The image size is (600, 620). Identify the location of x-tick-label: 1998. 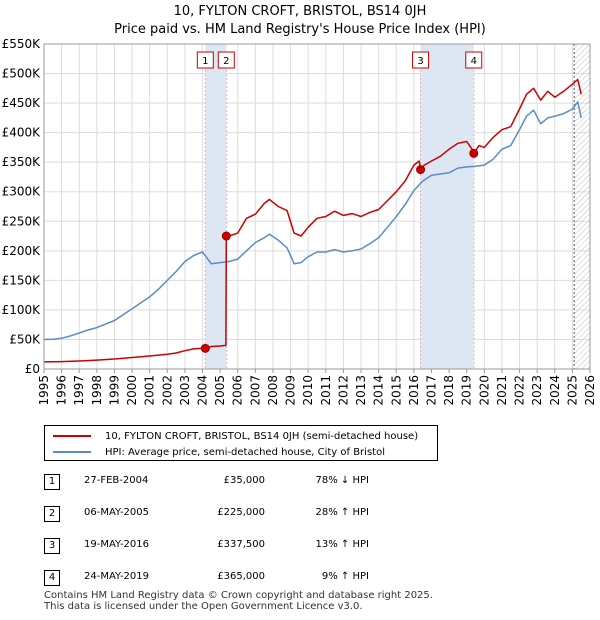
(97, 390).